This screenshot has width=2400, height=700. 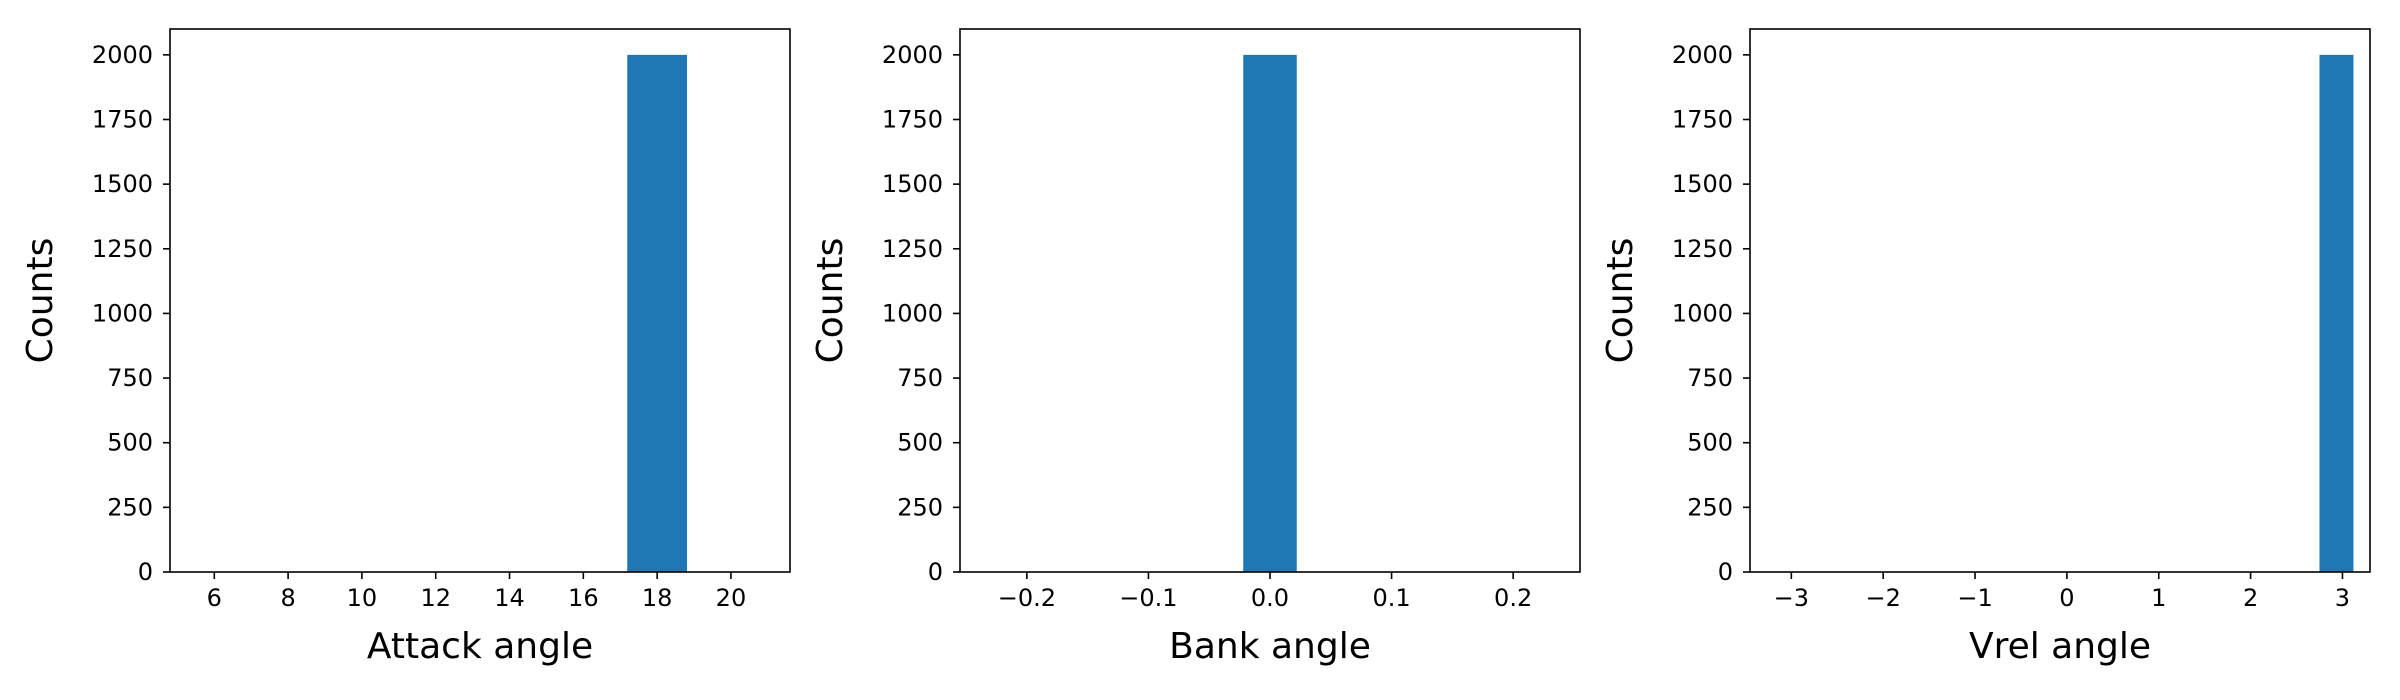 What do you see at coordinates (1391, 598) in the screenshot?
I see `x-tick-label: 0.1` at bounding box center [1391, 598].